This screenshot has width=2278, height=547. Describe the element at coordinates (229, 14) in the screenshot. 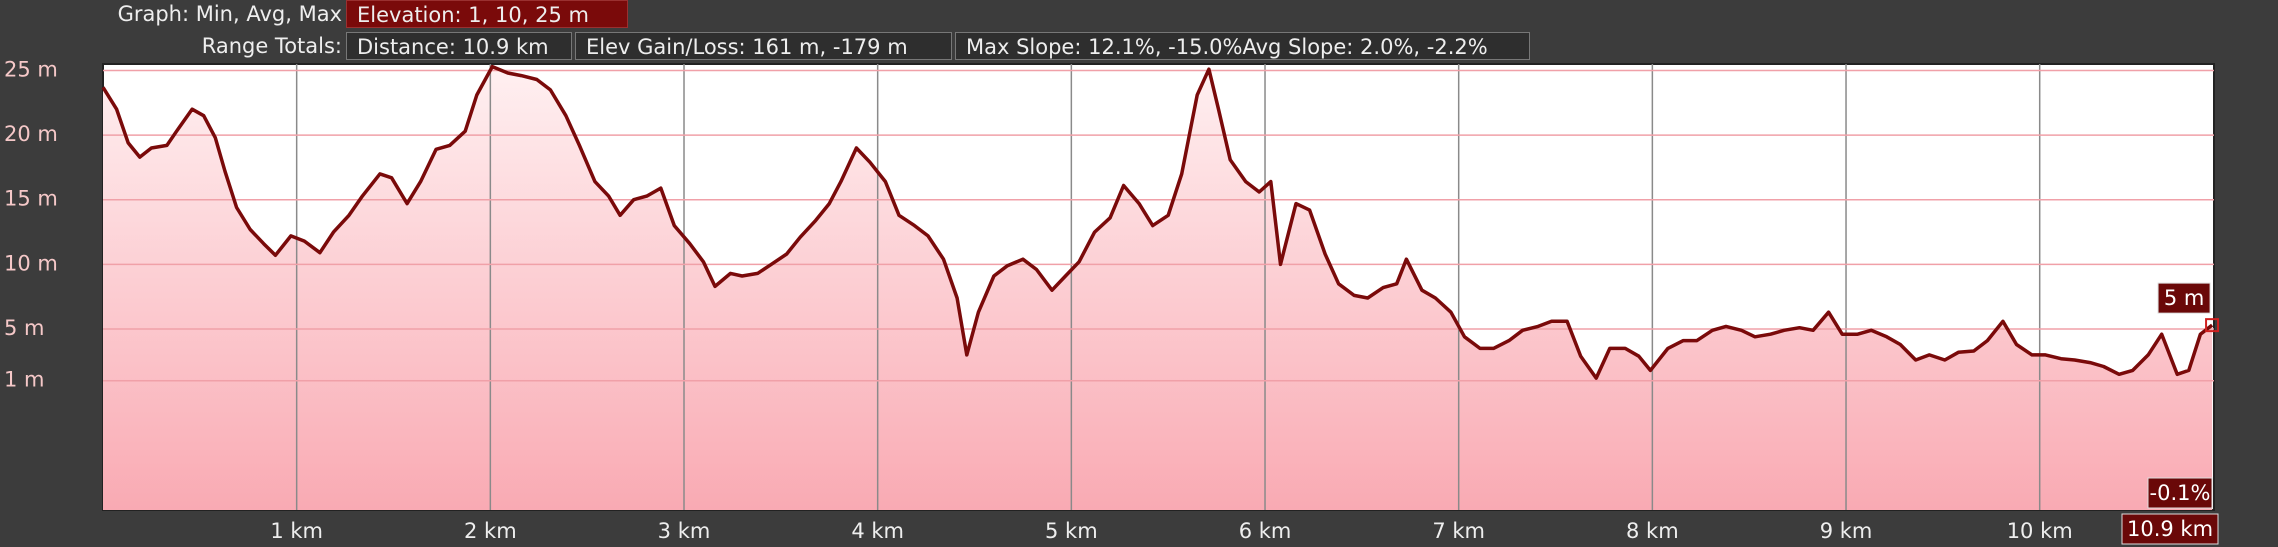

I see `graph-label: Graph: Min, Avg, Max` at that location.